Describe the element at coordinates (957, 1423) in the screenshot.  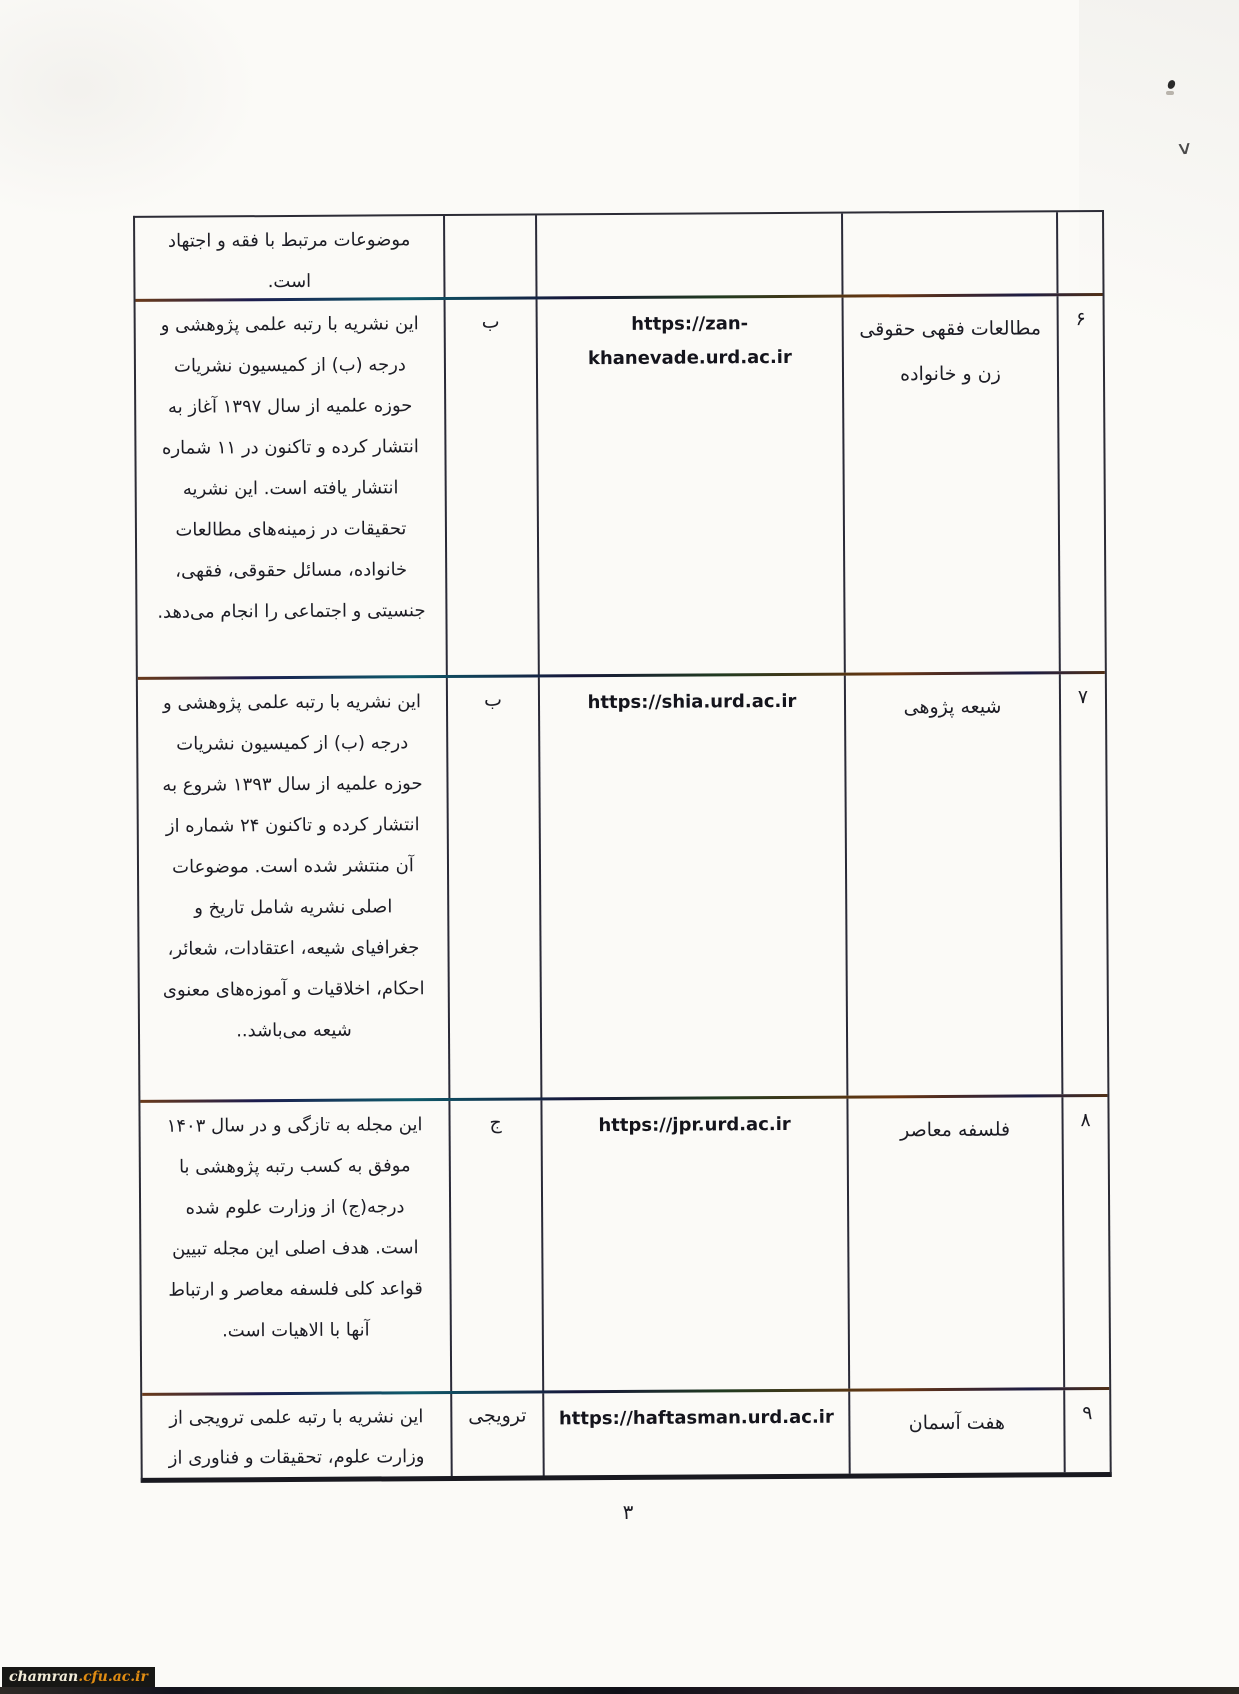
I see `journal-name-line: هفت آسمان` at that location.